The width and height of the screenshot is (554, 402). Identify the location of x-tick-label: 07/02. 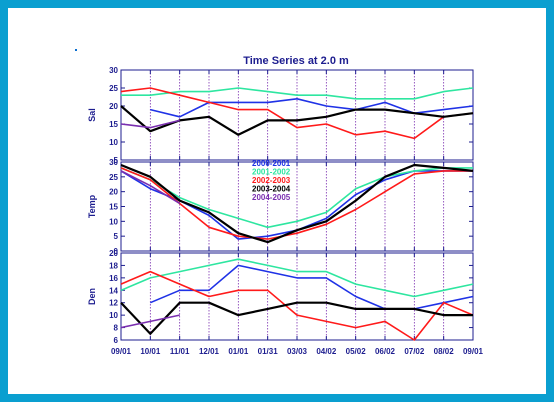
(414, 351).